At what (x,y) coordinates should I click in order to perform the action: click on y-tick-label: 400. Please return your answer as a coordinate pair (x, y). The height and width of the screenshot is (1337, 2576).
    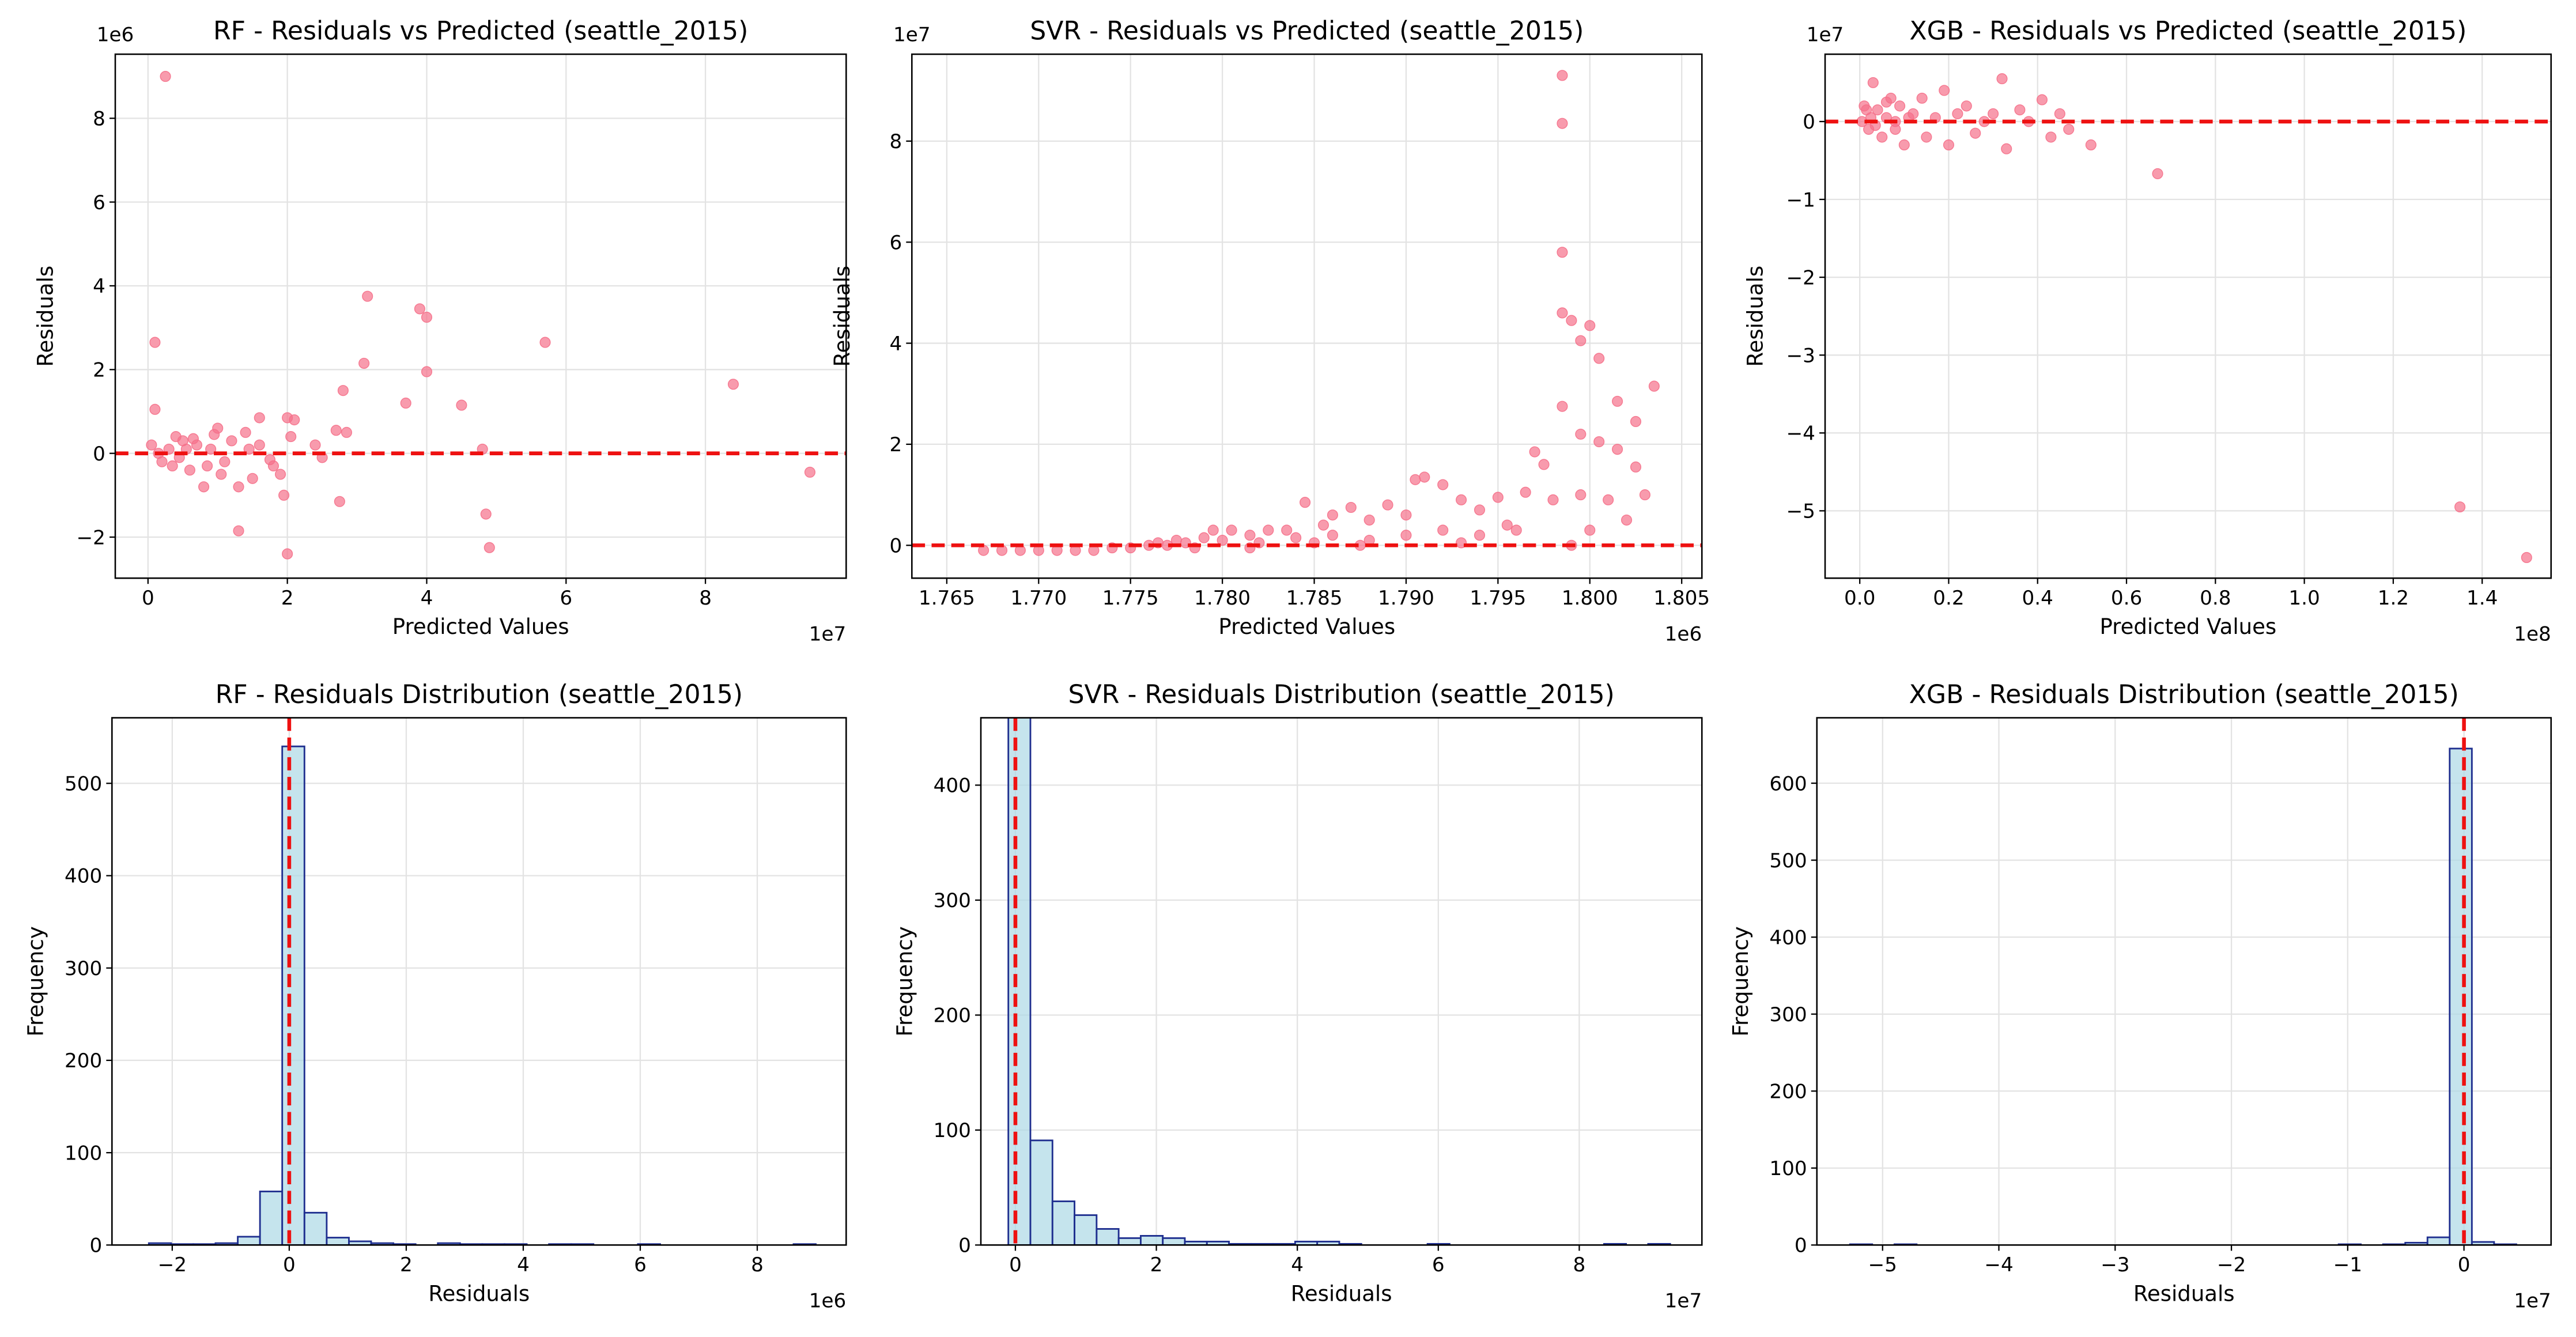
    Looking at the image, I should click on (1788, 938).